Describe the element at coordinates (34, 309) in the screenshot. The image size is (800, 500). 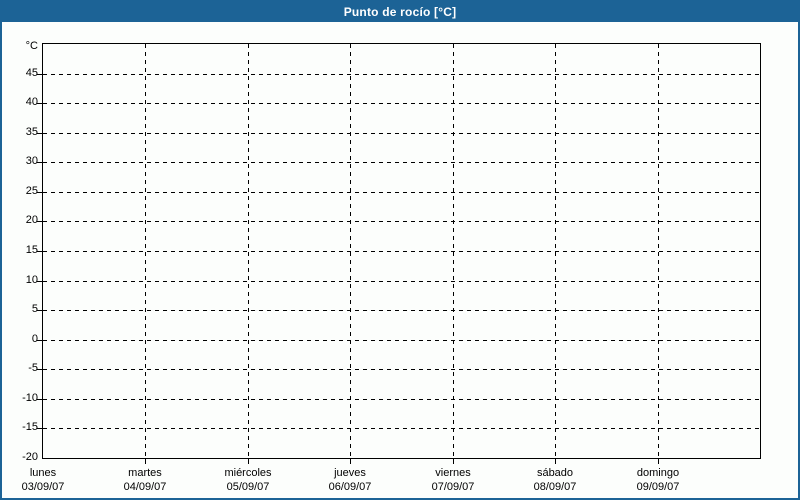
I see `y-tick-label: 5` at that location.